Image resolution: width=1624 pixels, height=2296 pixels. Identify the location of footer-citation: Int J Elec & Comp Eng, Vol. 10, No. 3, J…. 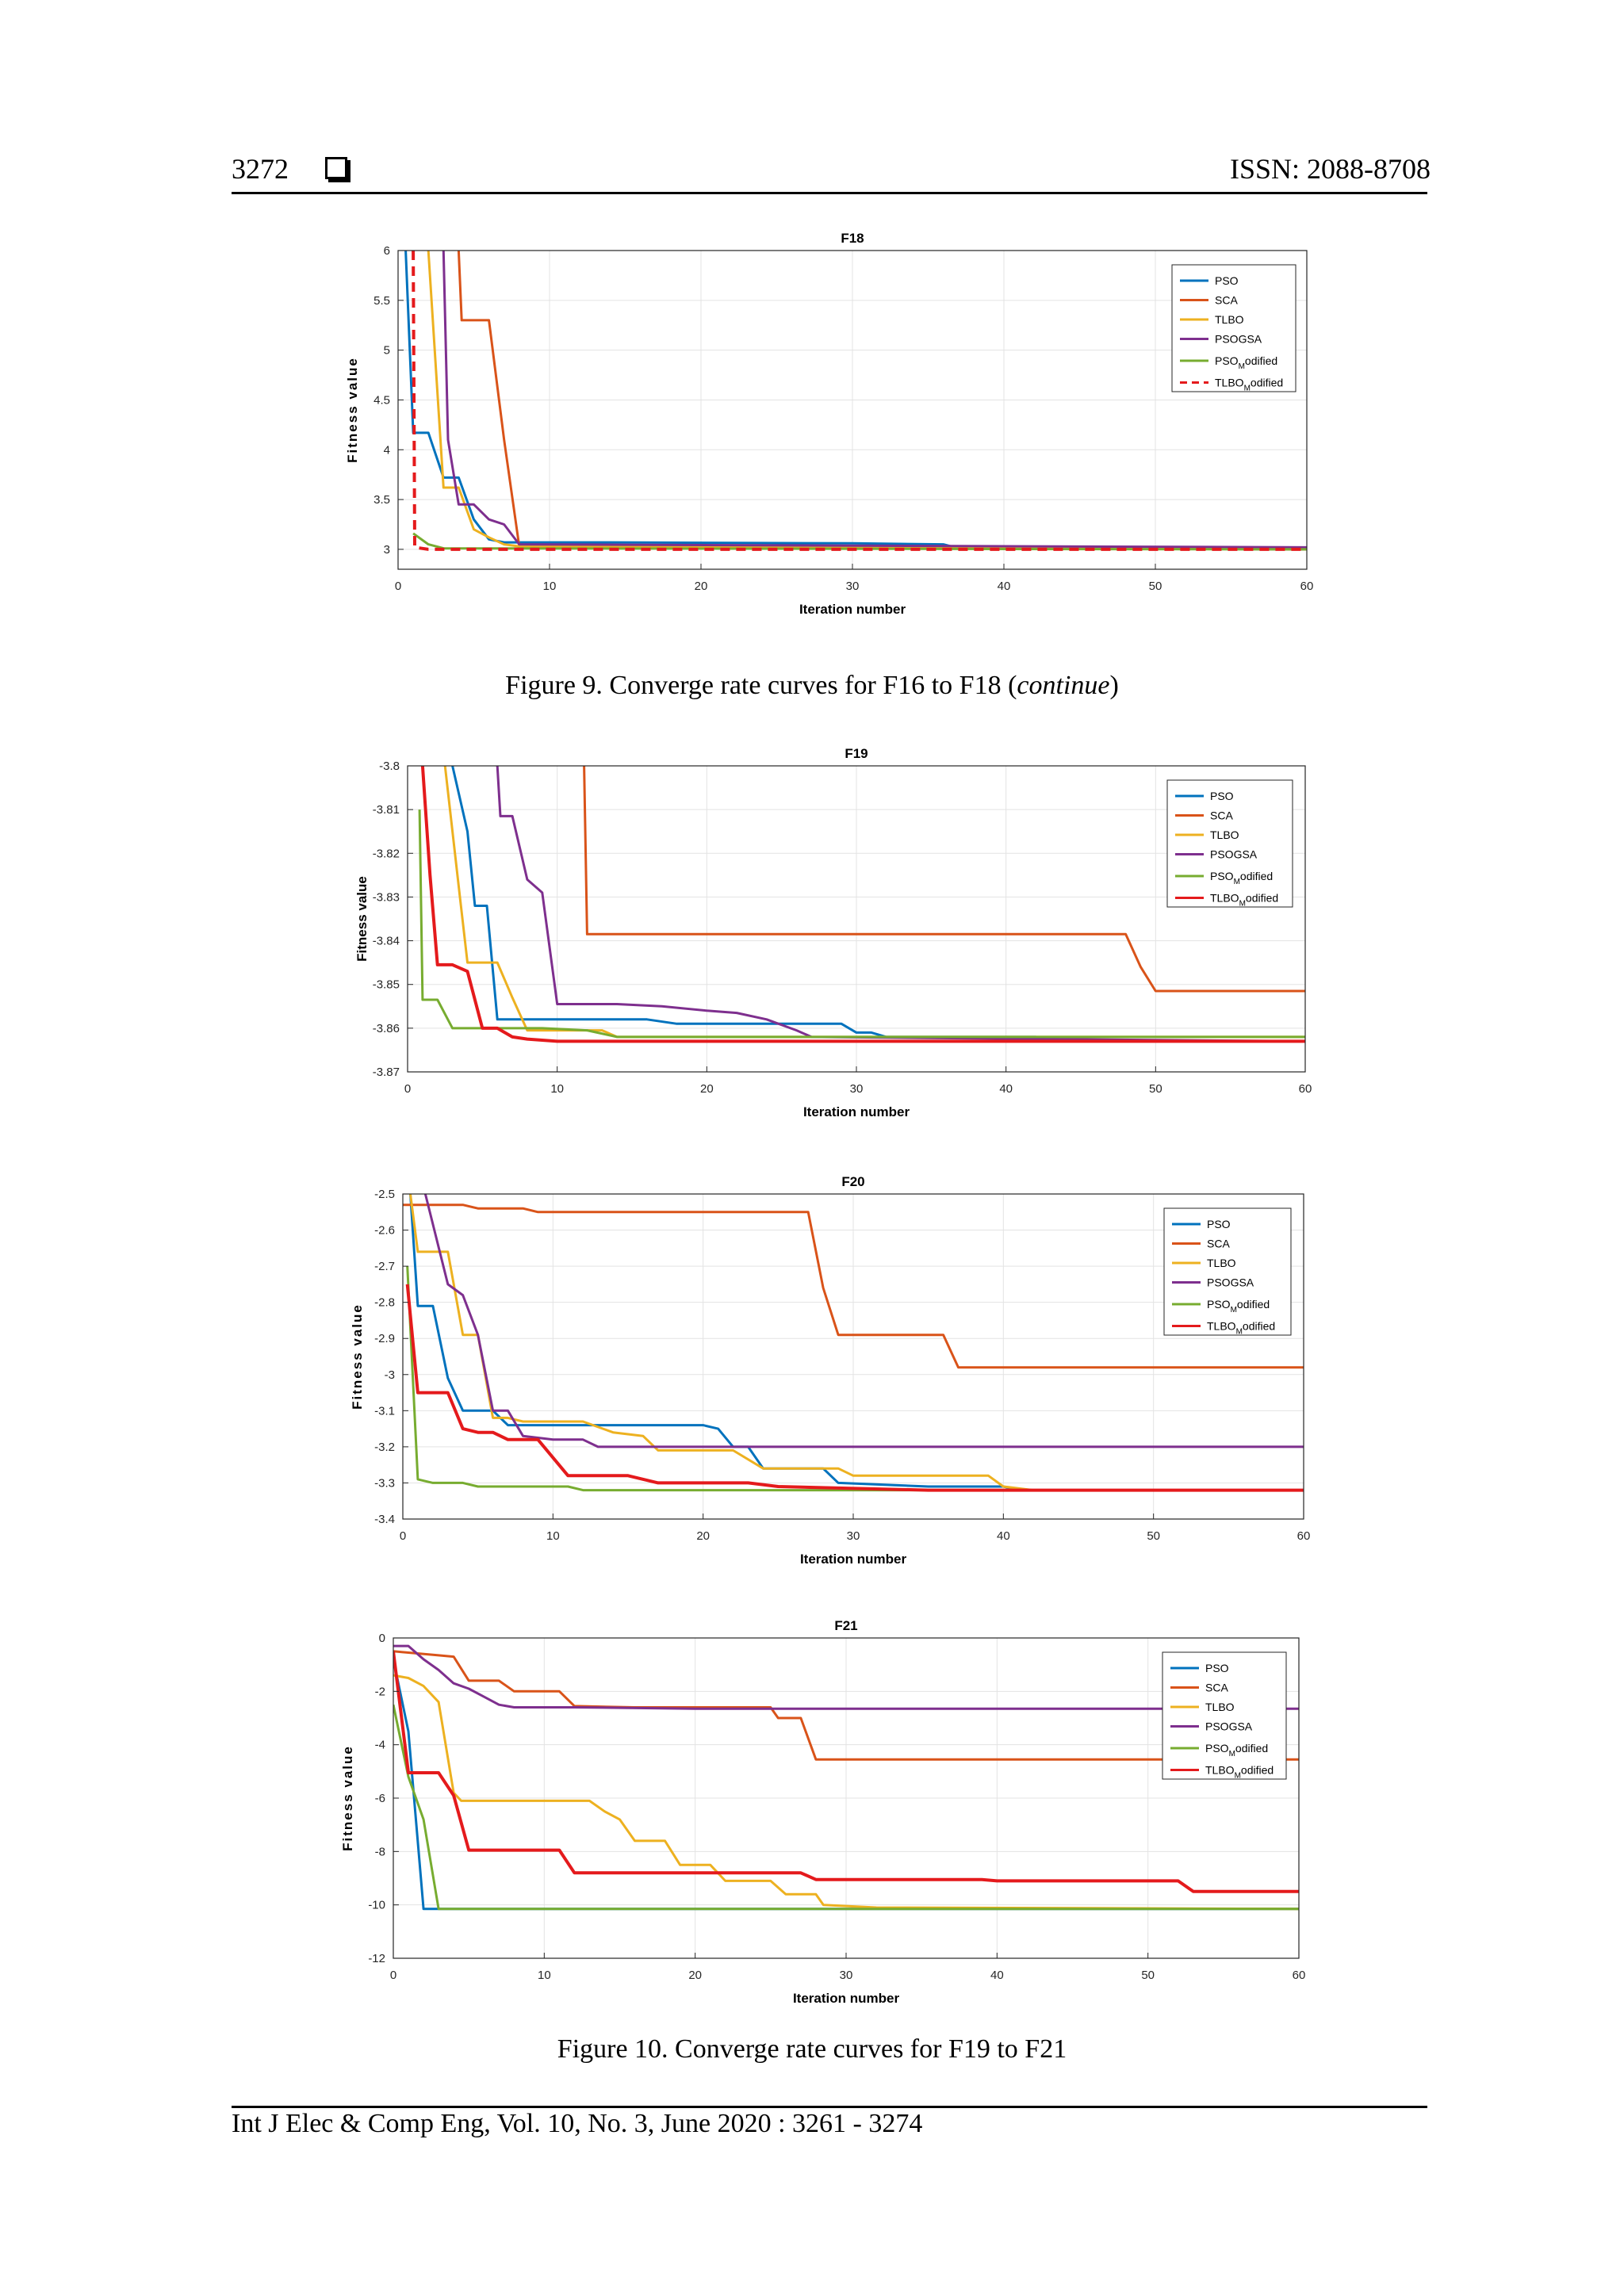
(577, 2124).